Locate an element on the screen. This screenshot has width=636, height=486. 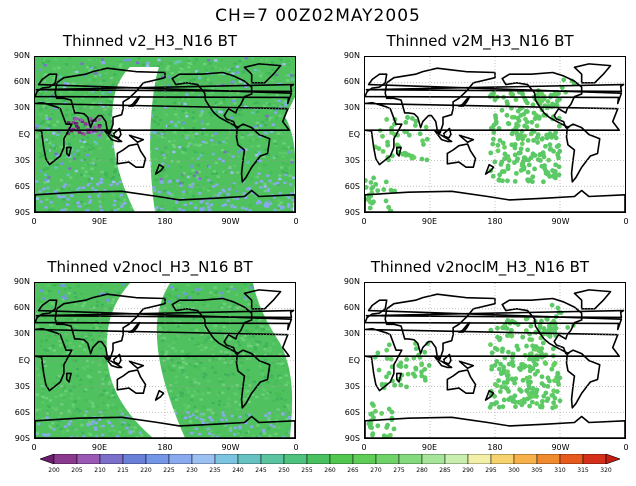
lat-tick-label: 30S is located at coordinates (22, 386).